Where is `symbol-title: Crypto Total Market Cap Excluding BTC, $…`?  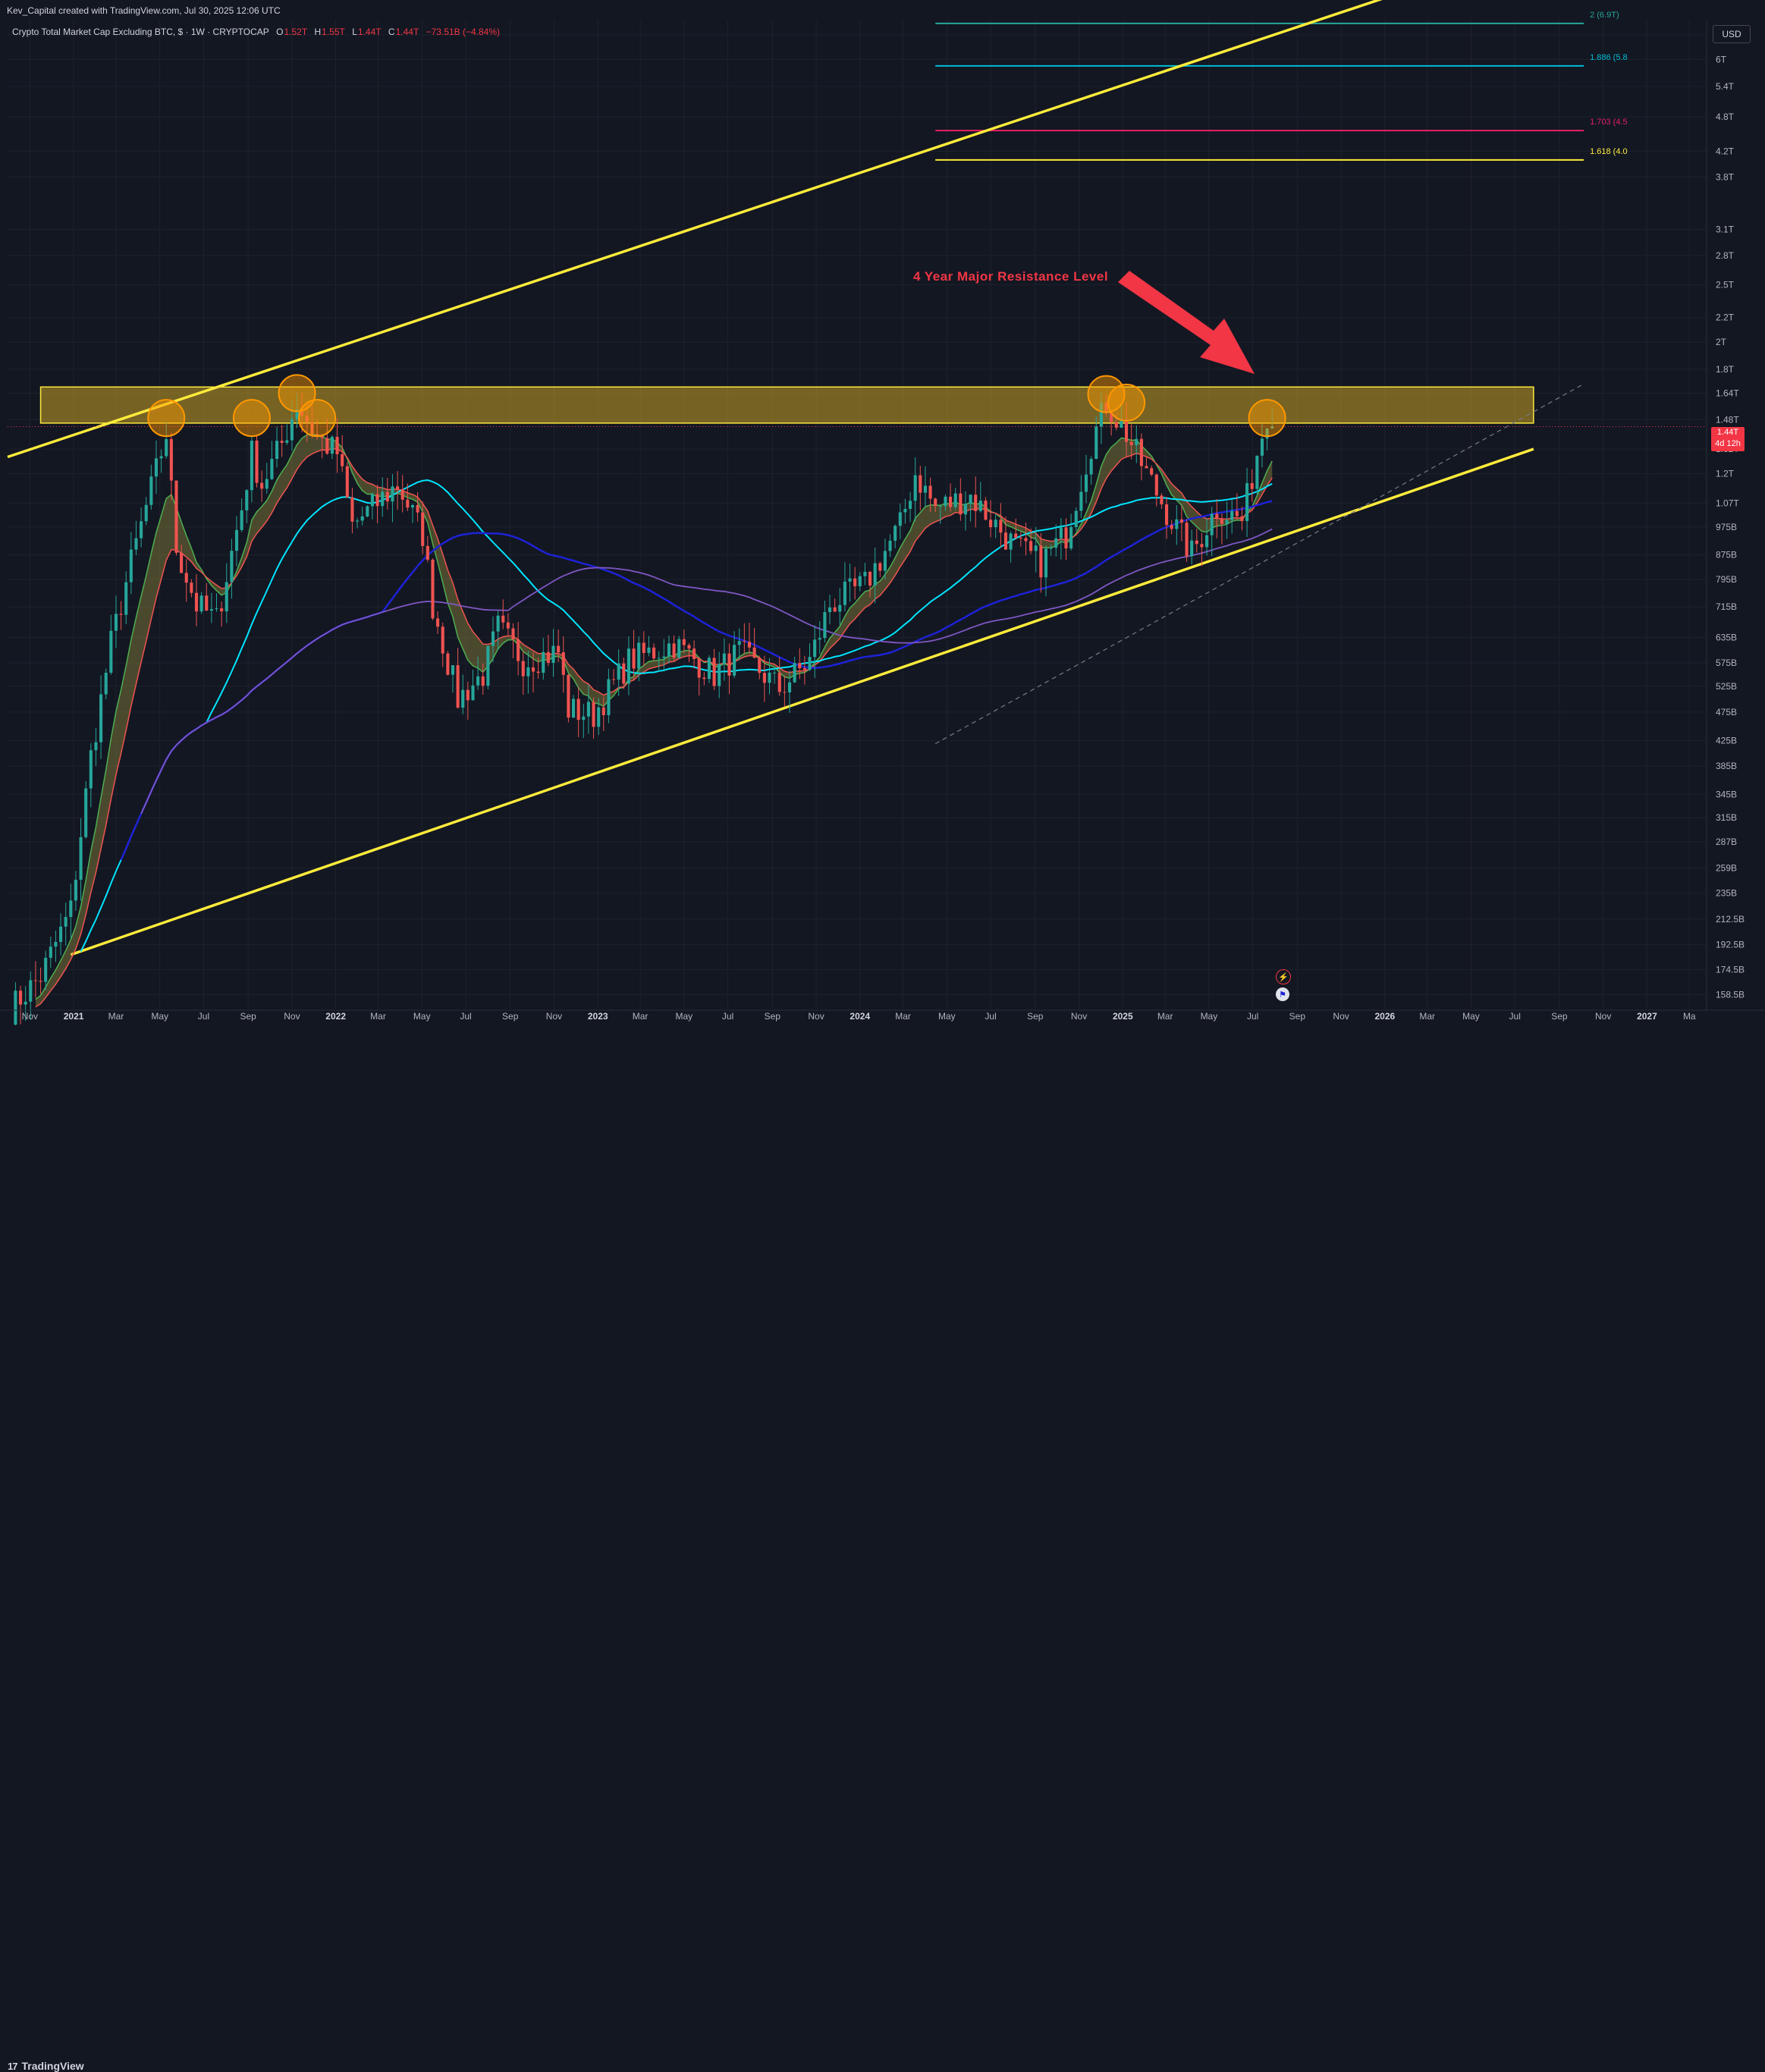 symbol-title: Crypto Total Market Cap Excluding BTC, $… is located at coordinates (140, 32).